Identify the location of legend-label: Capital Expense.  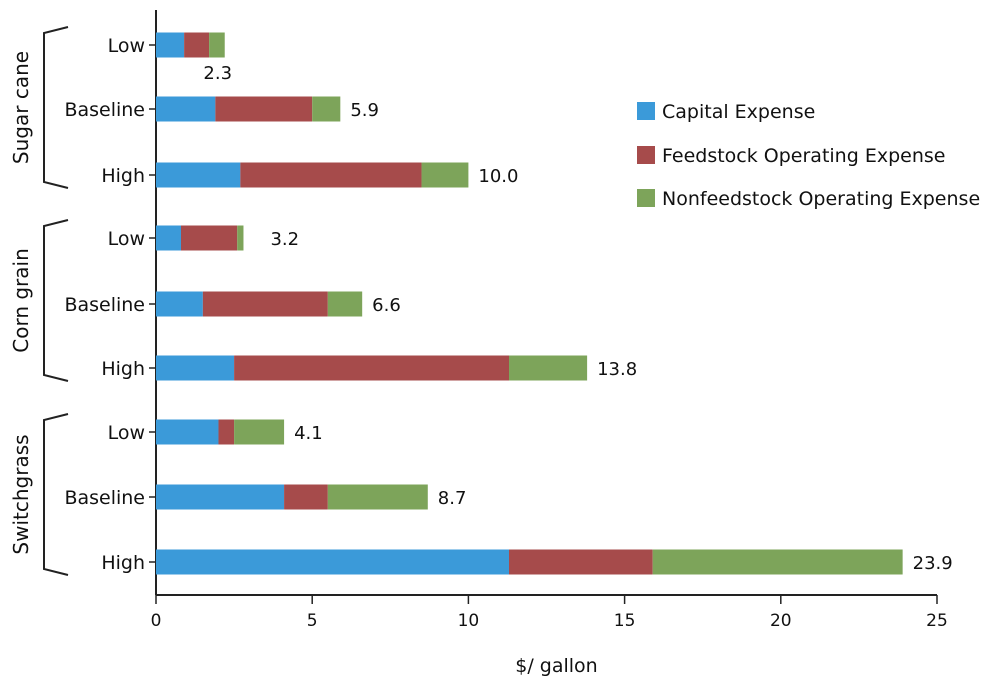
(738, 112).